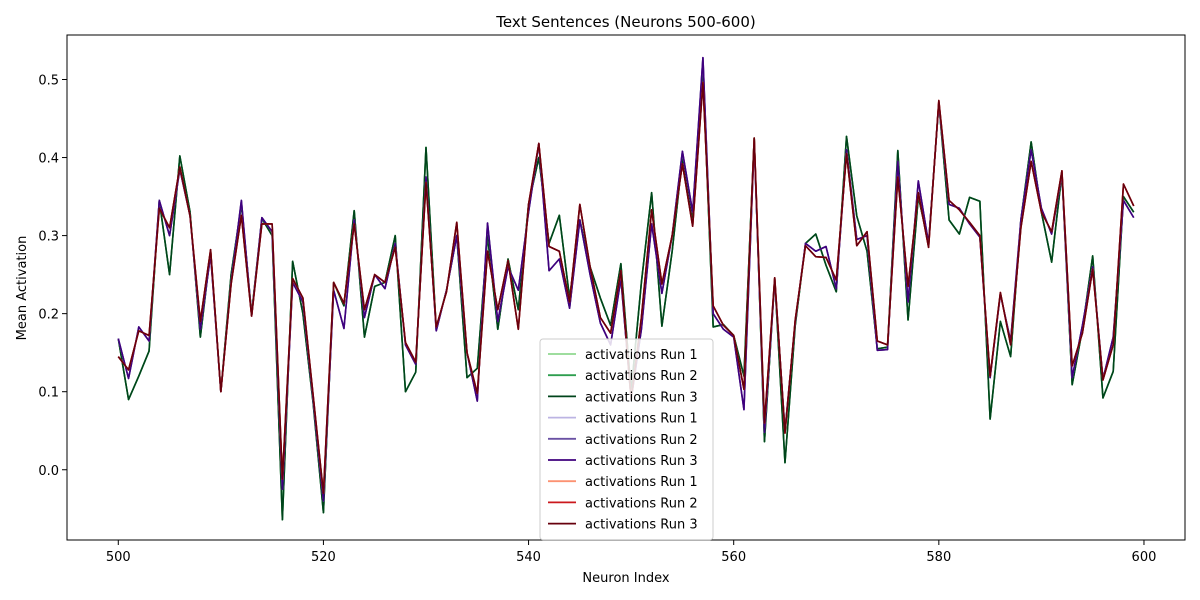 Image resolution: width=1200 pixels, height=600 pixels. I want to click on x-tick-label: 600, so click(1144, 557).